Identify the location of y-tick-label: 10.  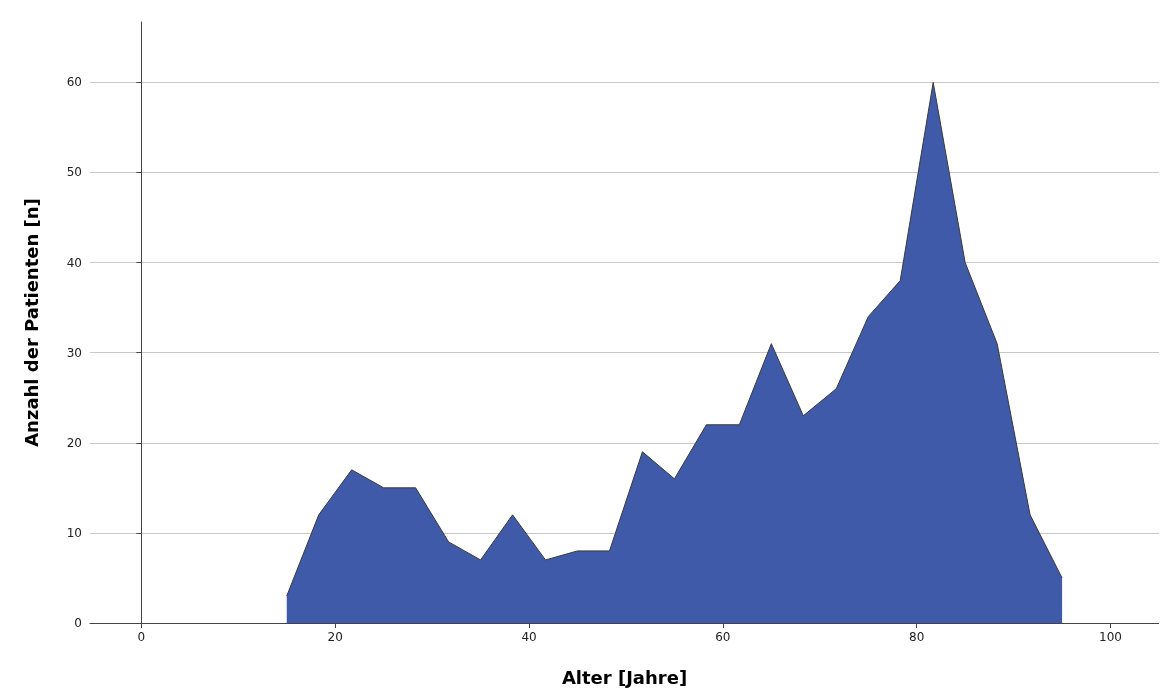
(74, 532).